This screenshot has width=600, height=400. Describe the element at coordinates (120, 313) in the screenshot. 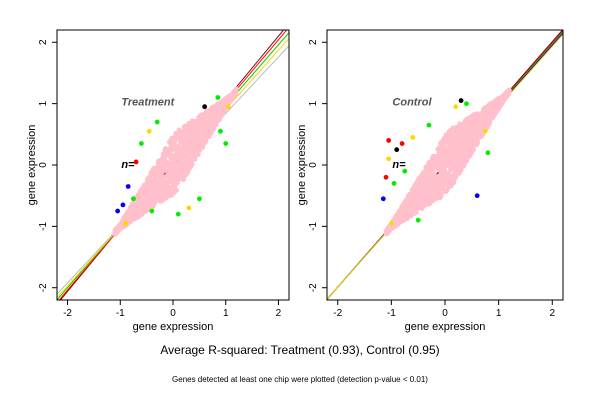

I see `x-tick-label: -1` at that location.